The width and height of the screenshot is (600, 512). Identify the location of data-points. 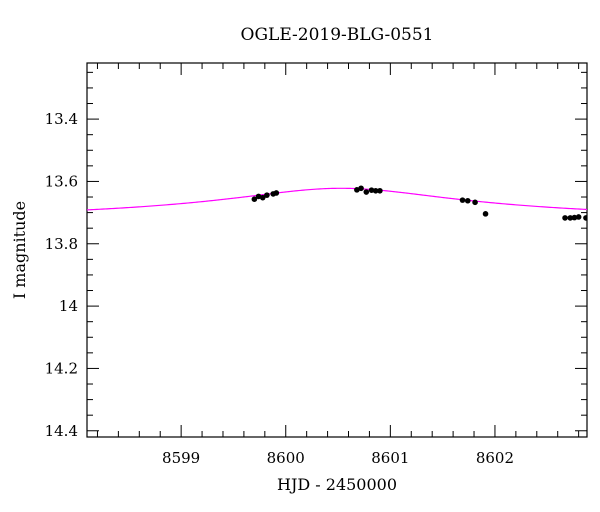
(419, 203).